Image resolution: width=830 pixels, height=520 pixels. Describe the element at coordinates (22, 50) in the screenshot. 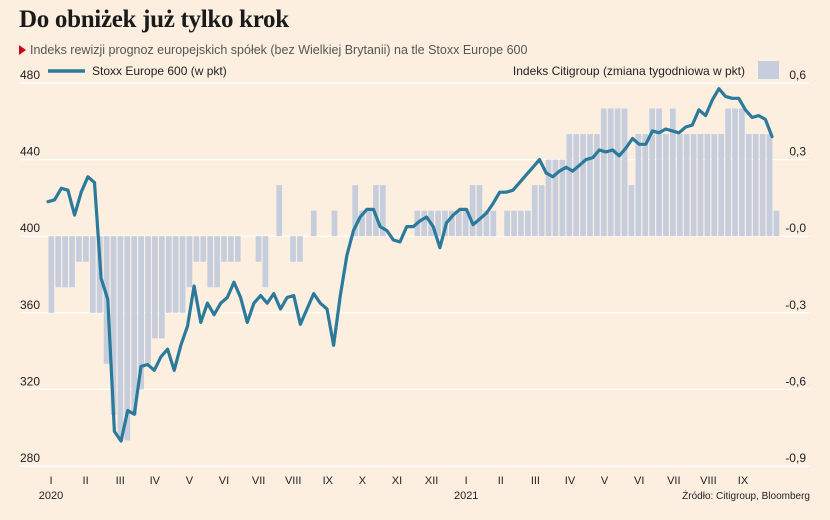

I see `red-triangle-icon` at that location.